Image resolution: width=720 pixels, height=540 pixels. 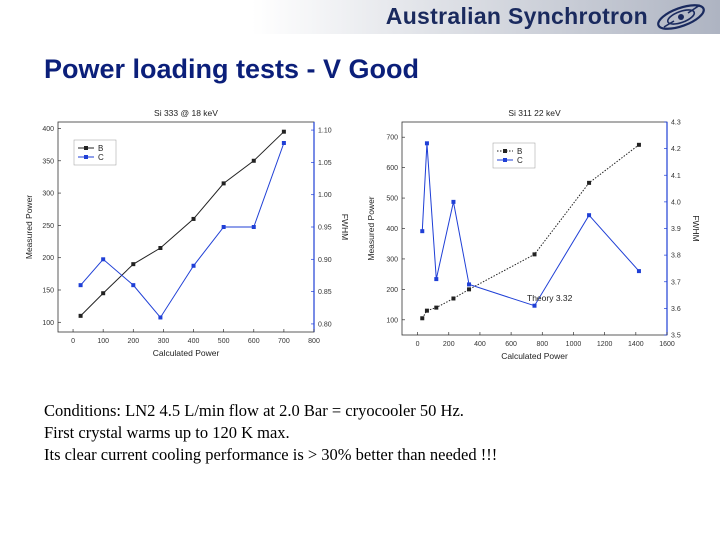 I want to click on x-tick-label: 300, so click(x=164, y=341).